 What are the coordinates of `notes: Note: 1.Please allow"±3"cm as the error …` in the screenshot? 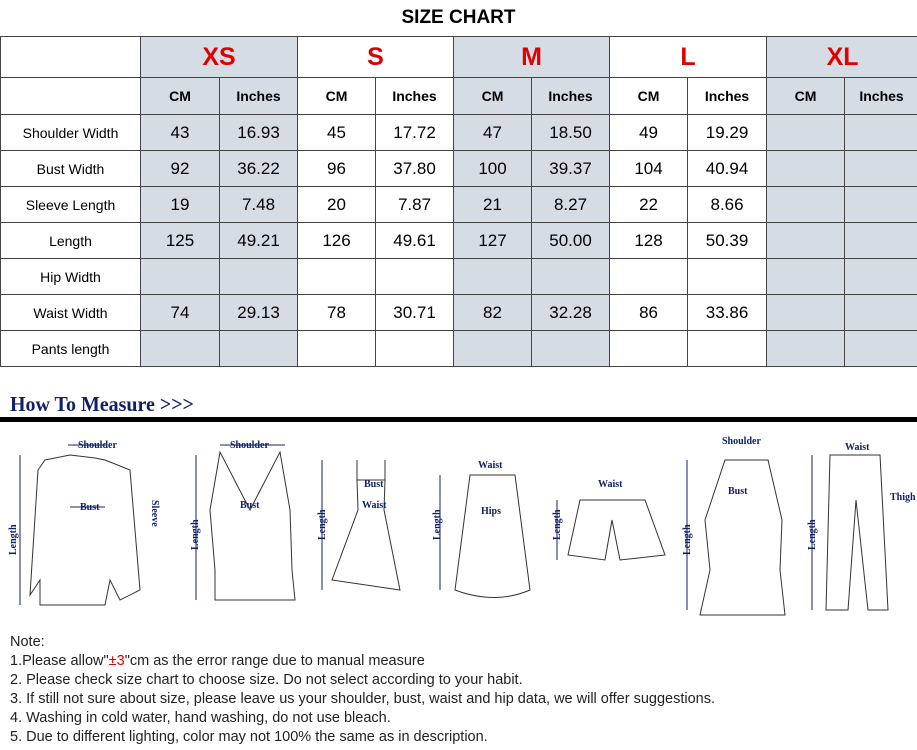 It's located at (362, 690).